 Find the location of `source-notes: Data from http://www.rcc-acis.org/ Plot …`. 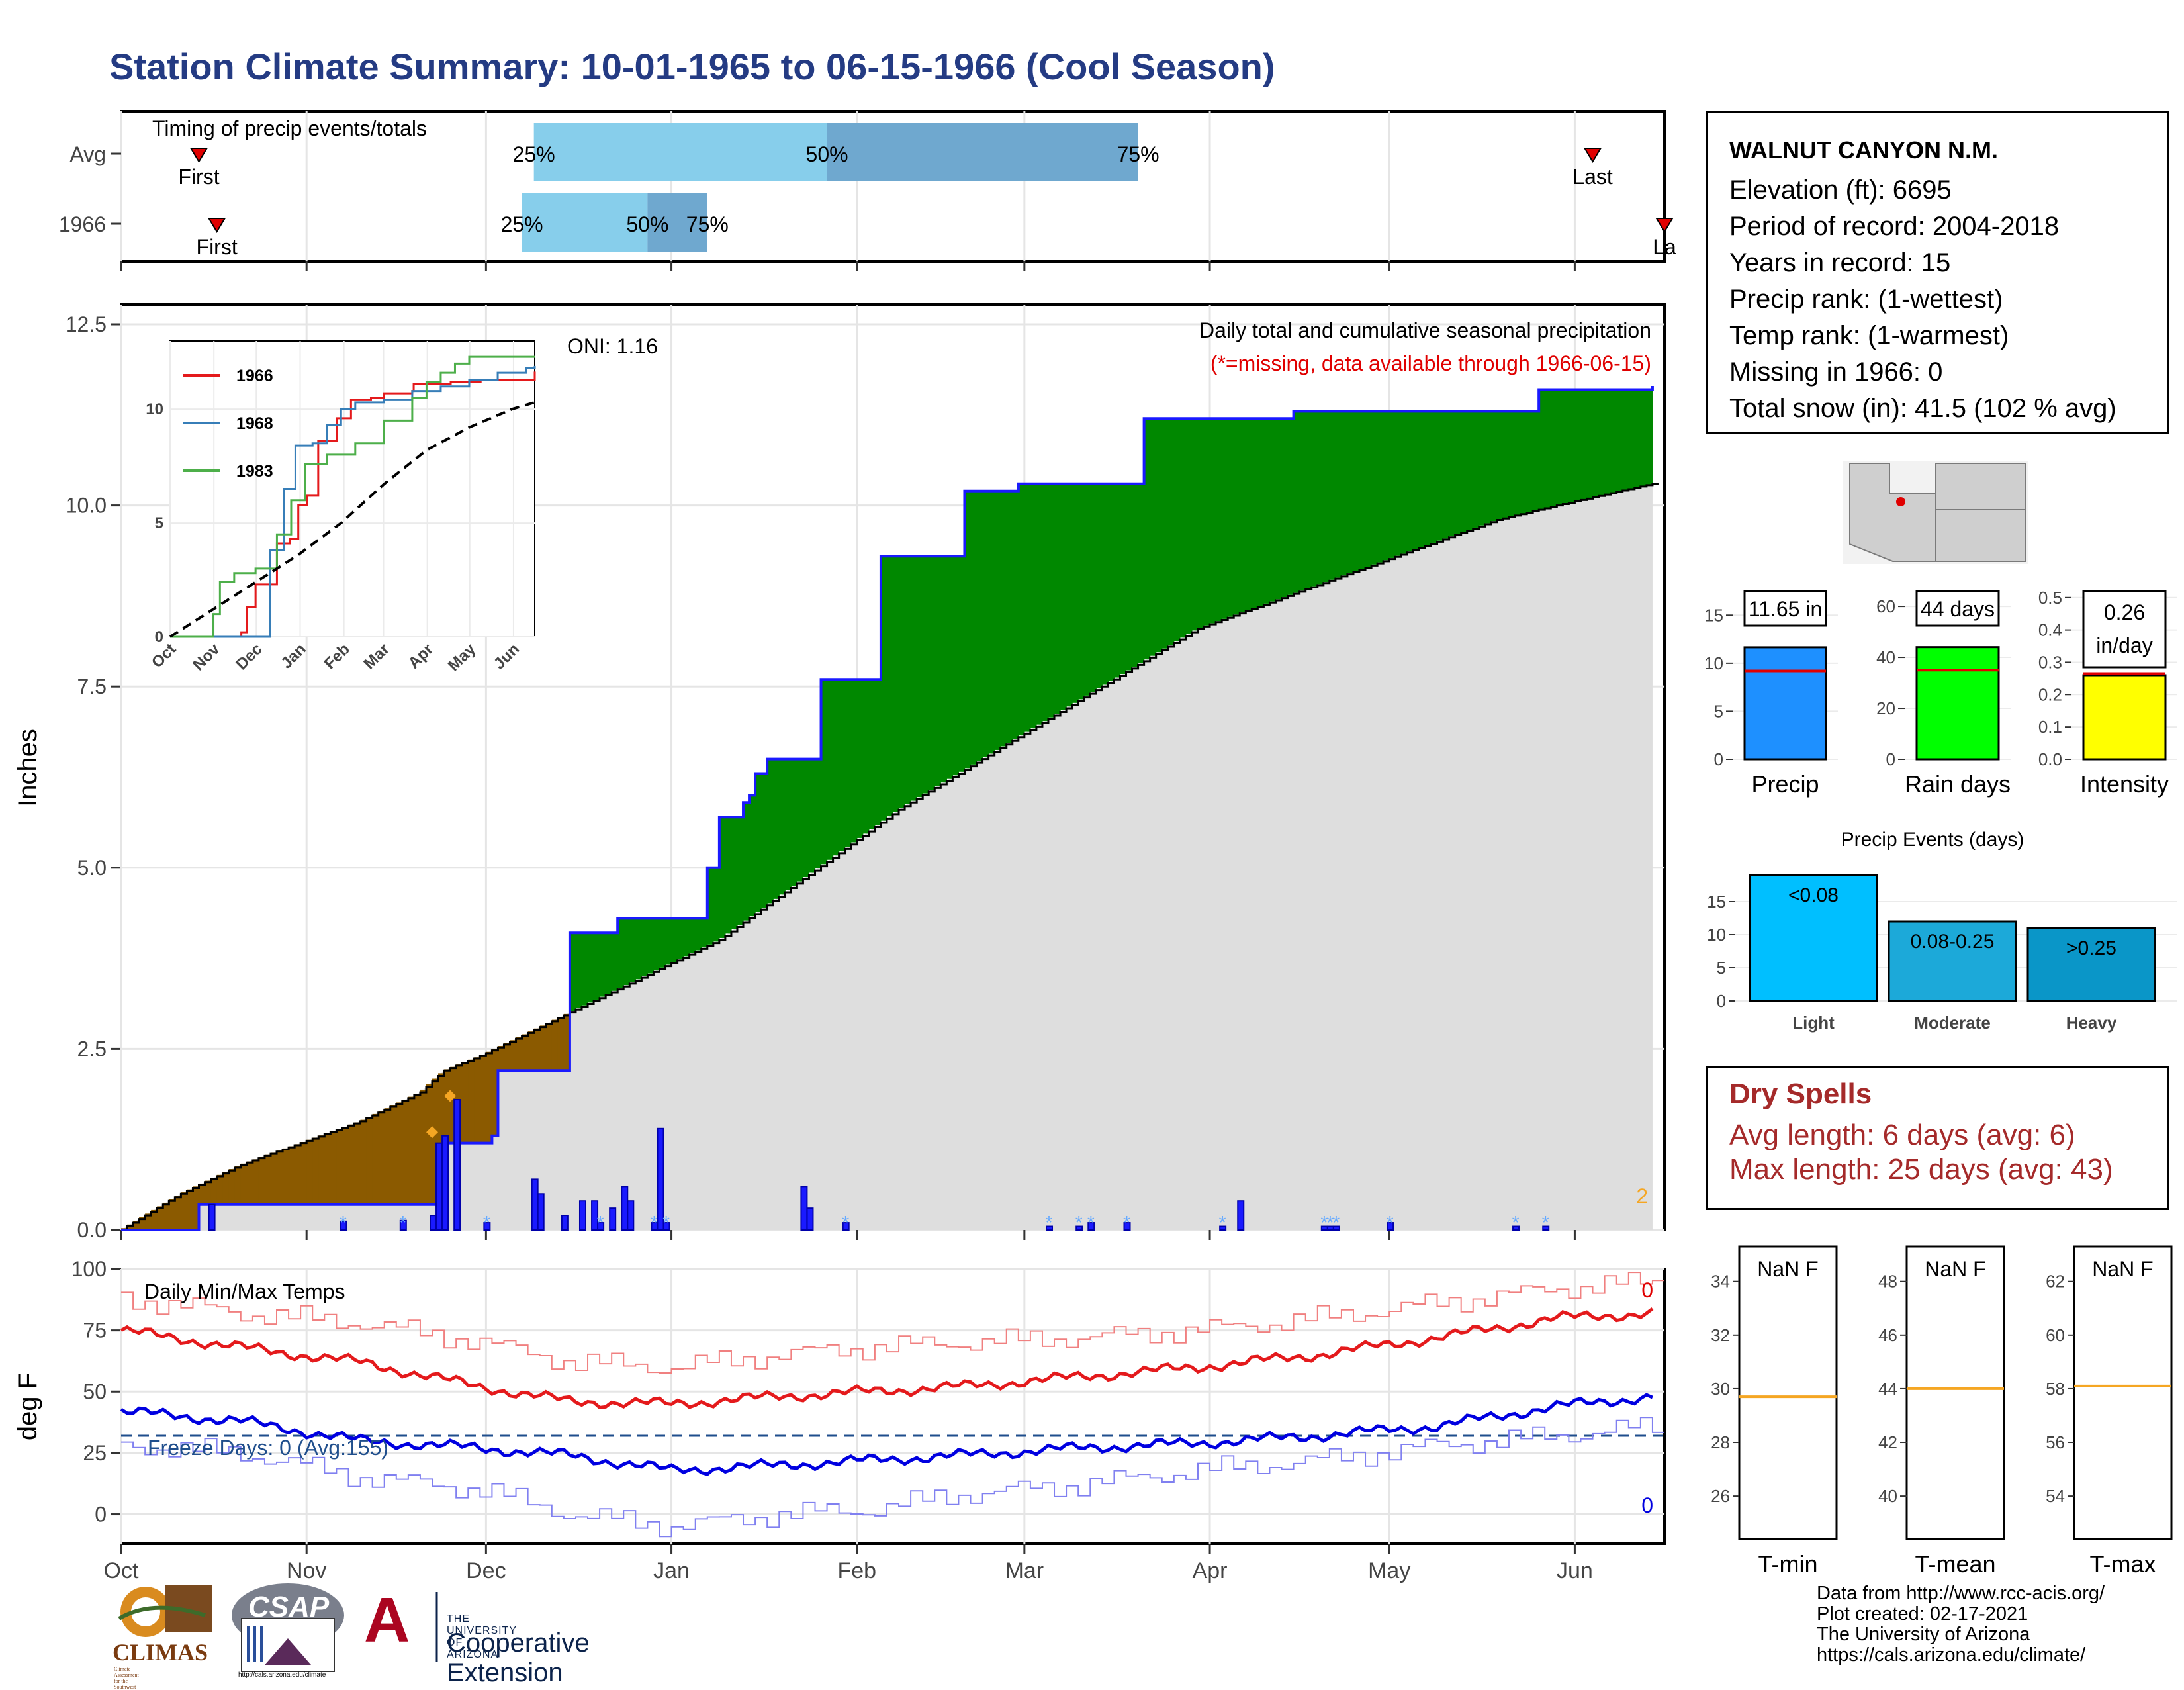

source-notes: Data from http://www.rcc-acis.org/ Plot … is located at coordinates (1961, 1624).